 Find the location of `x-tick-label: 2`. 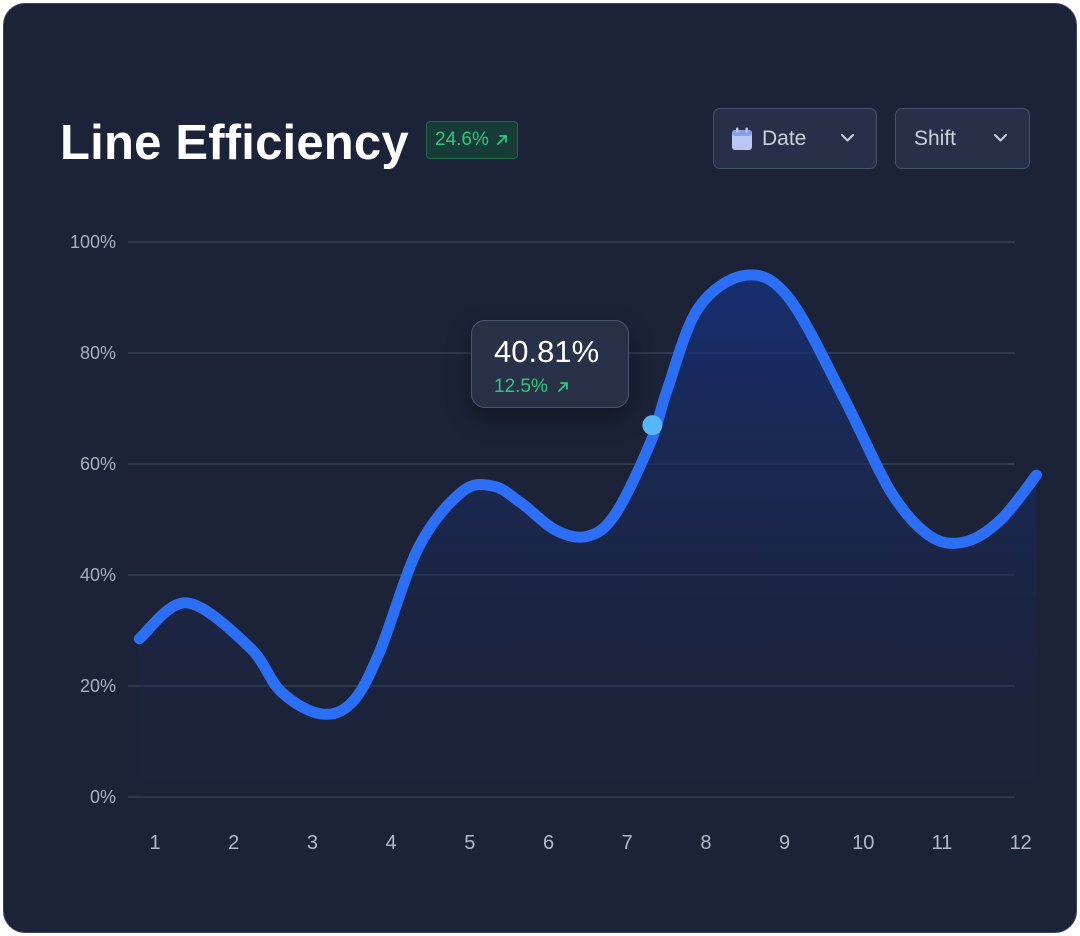

x-tick-label: 2 is located at coordinates (233, 843).